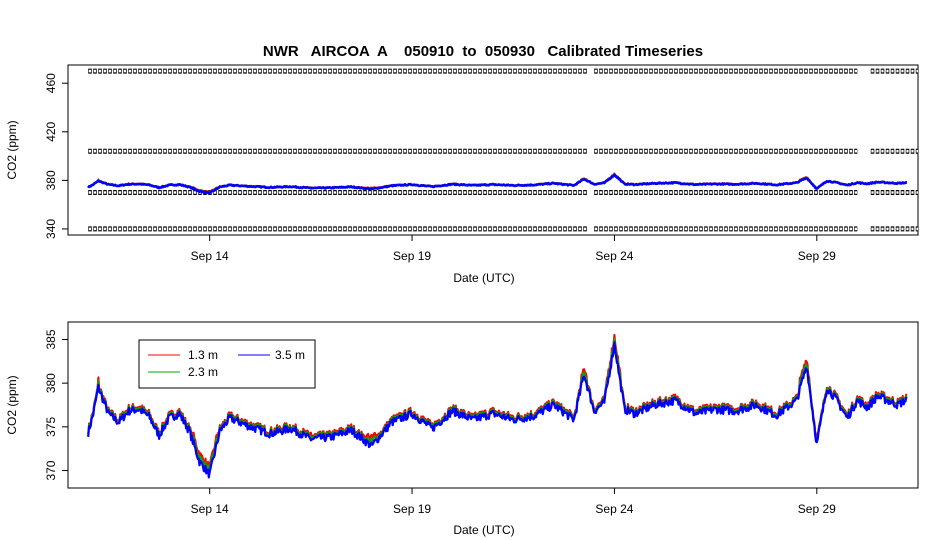 Image resolution: width=936 pixels, height=540 pixels. What do you see at coordinates (210, 509) in the screenshot?
I see `bottom-x-tick-label: Sep 14` at bounding box center [210, 509].